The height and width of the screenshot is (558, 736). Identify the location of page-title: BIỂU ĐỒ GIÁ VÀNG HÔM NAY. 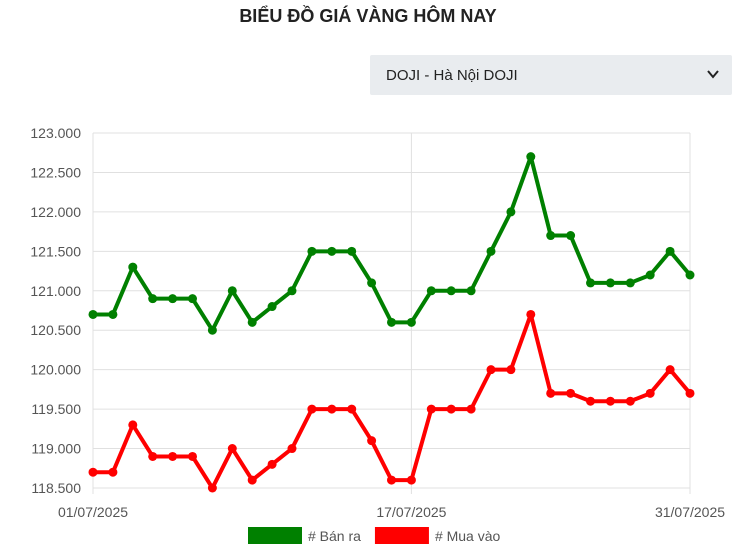
(368, 16).